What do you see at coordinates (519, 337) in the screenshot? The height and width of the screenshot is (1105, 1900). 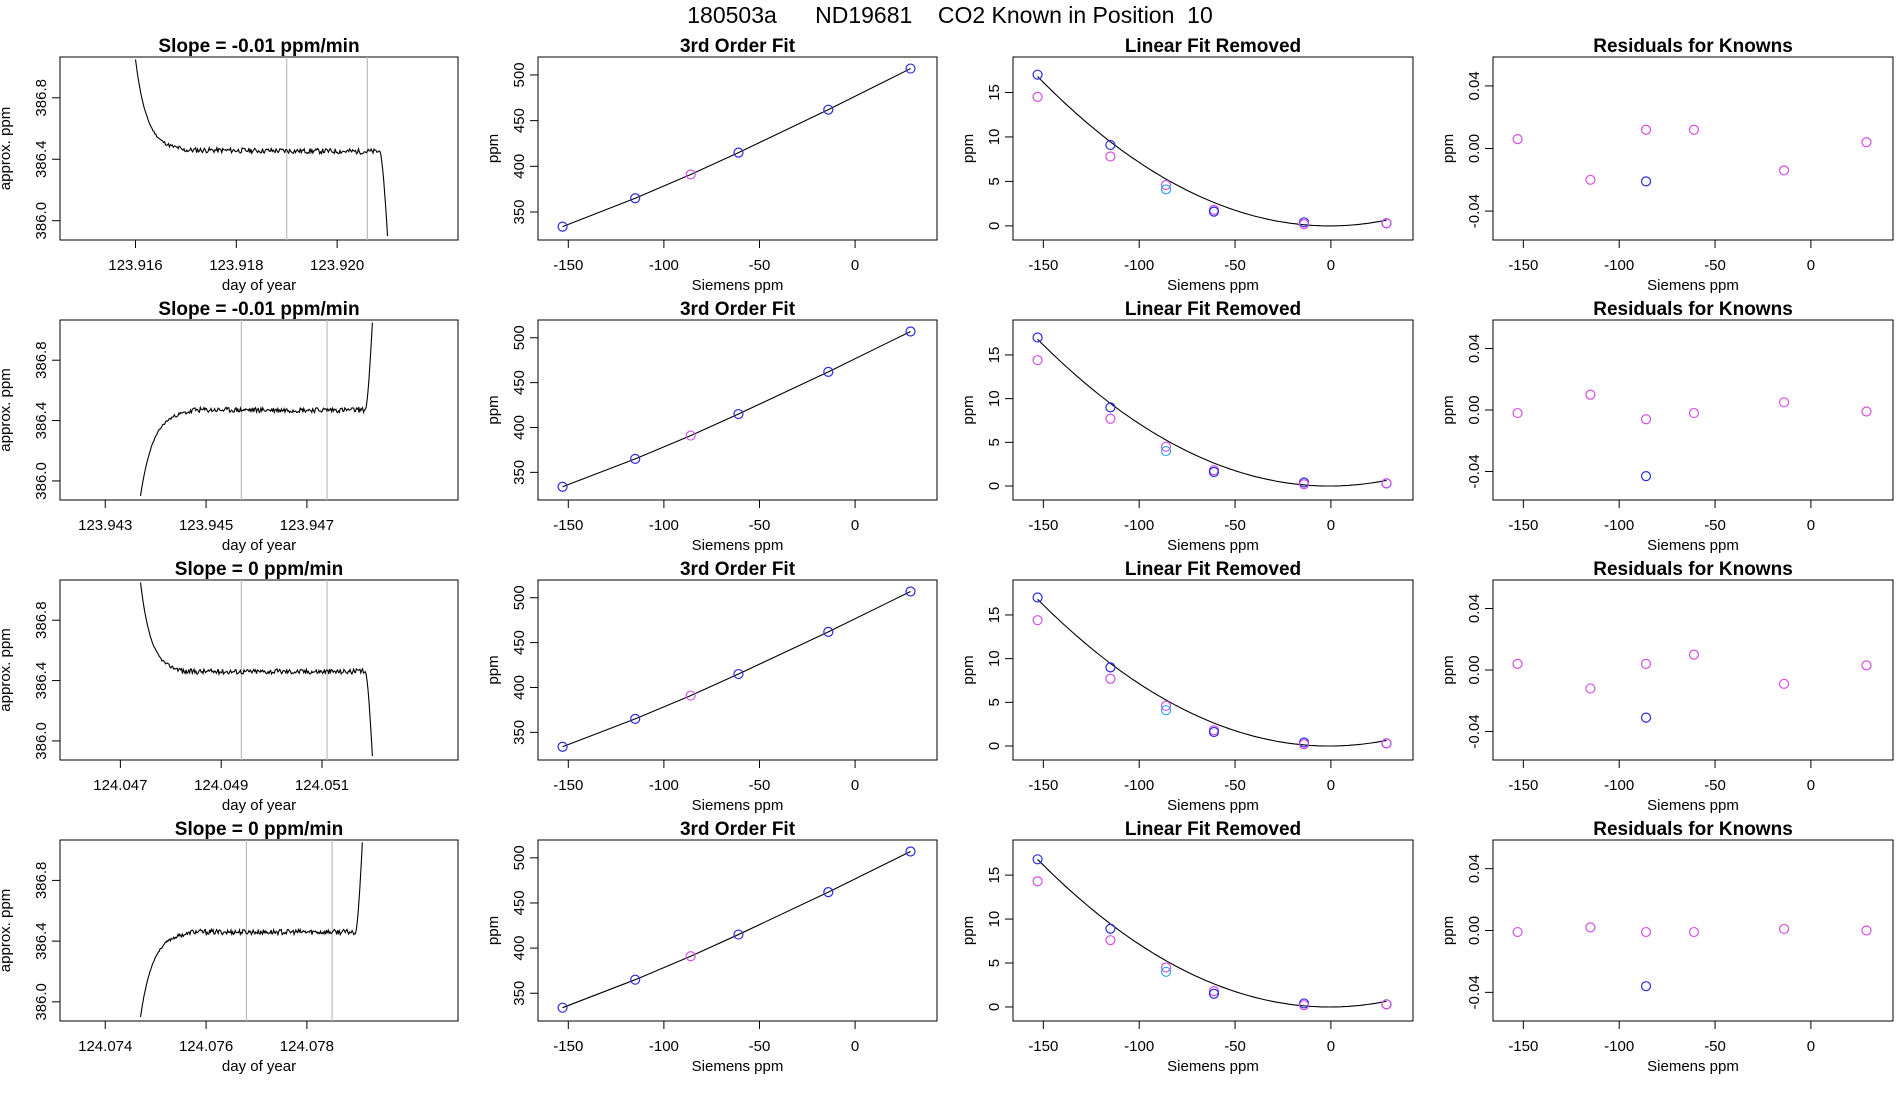 I see `y-tick-label: 500` at bounding box center [519, 337].